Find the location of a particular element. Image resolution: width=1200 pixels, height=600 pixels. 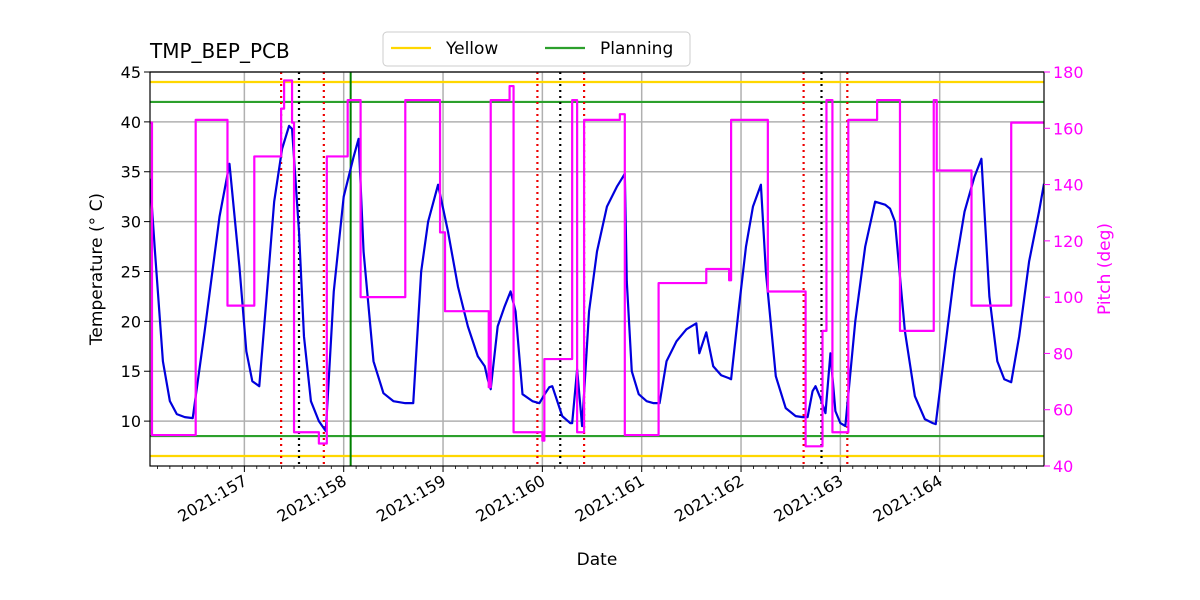

y-tick-label: 25 is located at coordinates (131, 271).